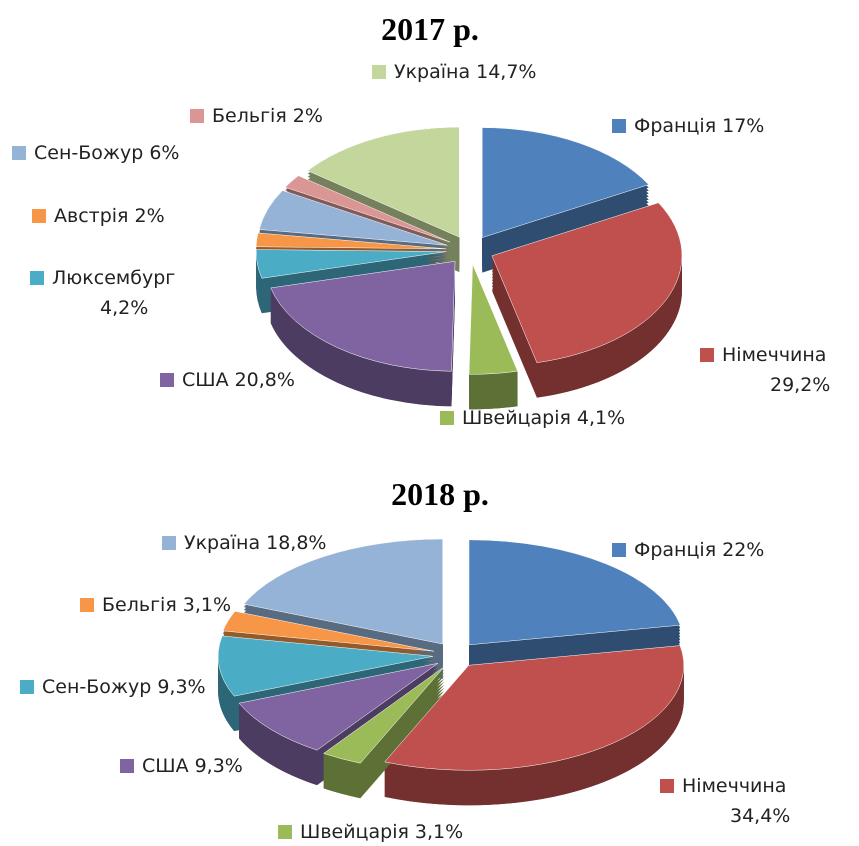 This screenshot has width=859, height=846. I want to click on label-value: 4,2%, so click(124, 308).